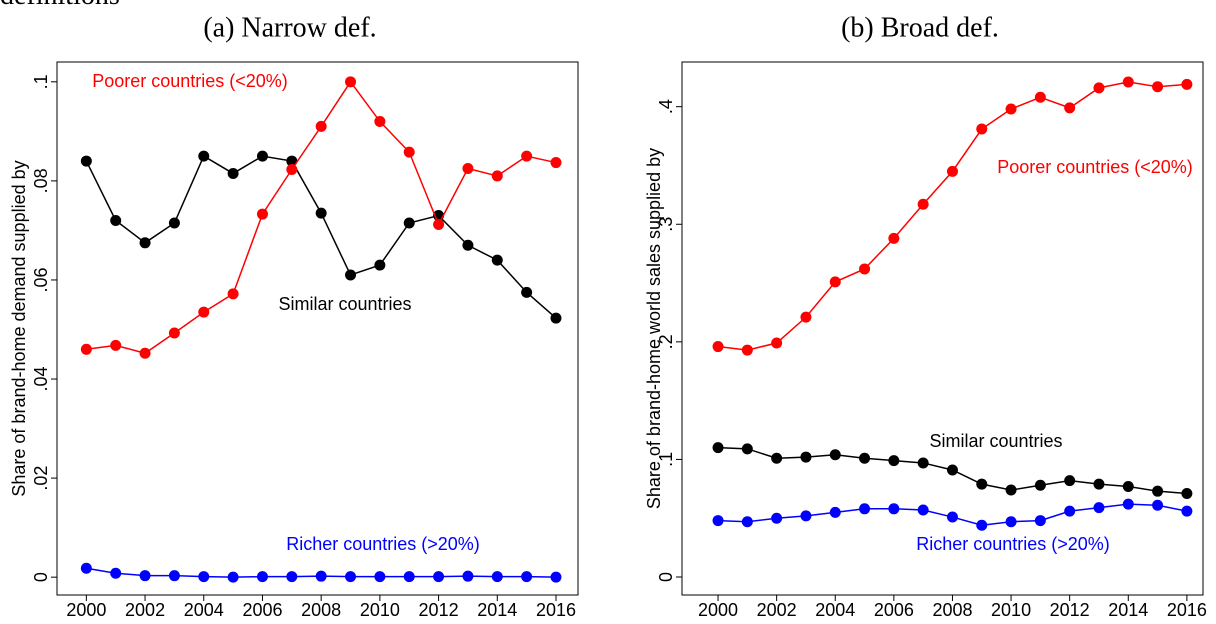 This screenshot has width=1216, height=624. What do you see at coordinates (289, 27) in the screenshot?
I see `panel-title: (a) Narrow def.` at bounding box center [289, 27].